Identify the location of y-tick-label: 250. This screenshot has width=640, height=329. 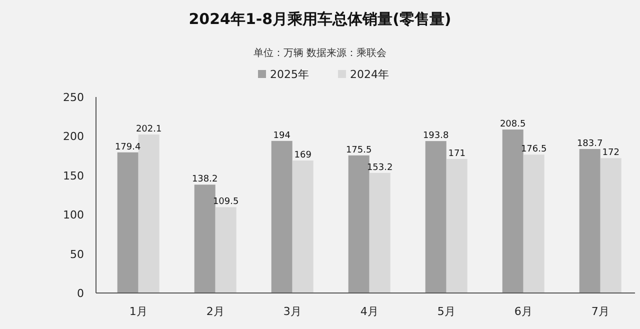
(73, 97).